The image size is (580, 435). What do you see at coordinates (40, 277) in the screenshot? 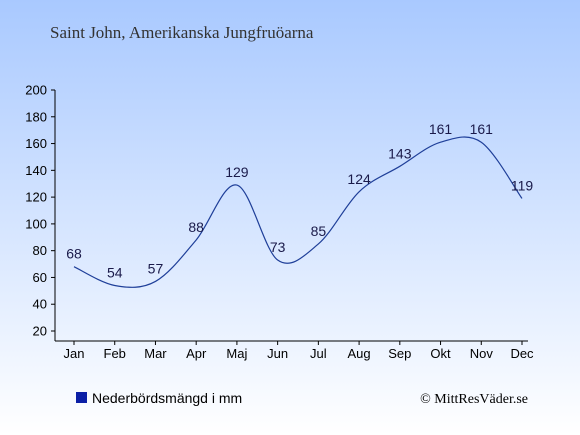
I see `y-tick-label: 60` at bounding box center [40, 277].